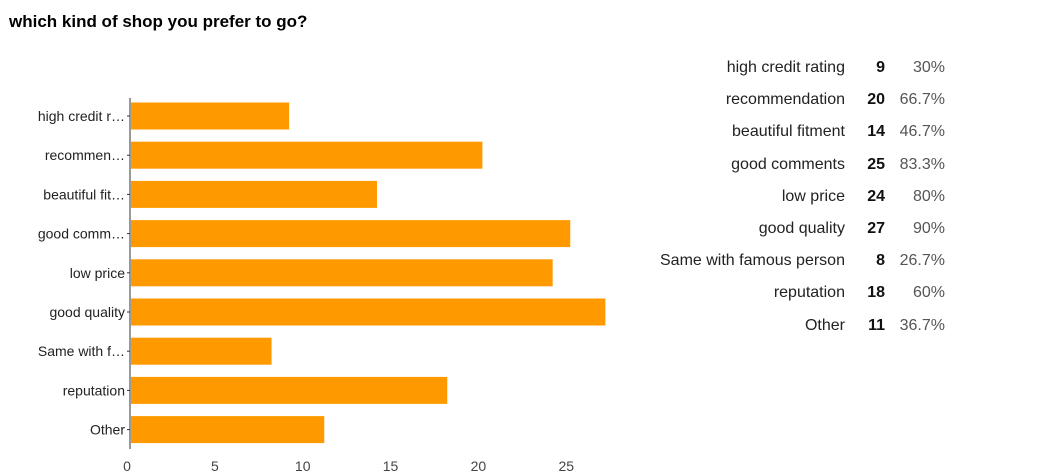 The image size is (1054, 476). What do you see at coordinates (788, 132) in the screenshot?
I see `summary-label: beautiful fitment` at bounding box center [788, 132].